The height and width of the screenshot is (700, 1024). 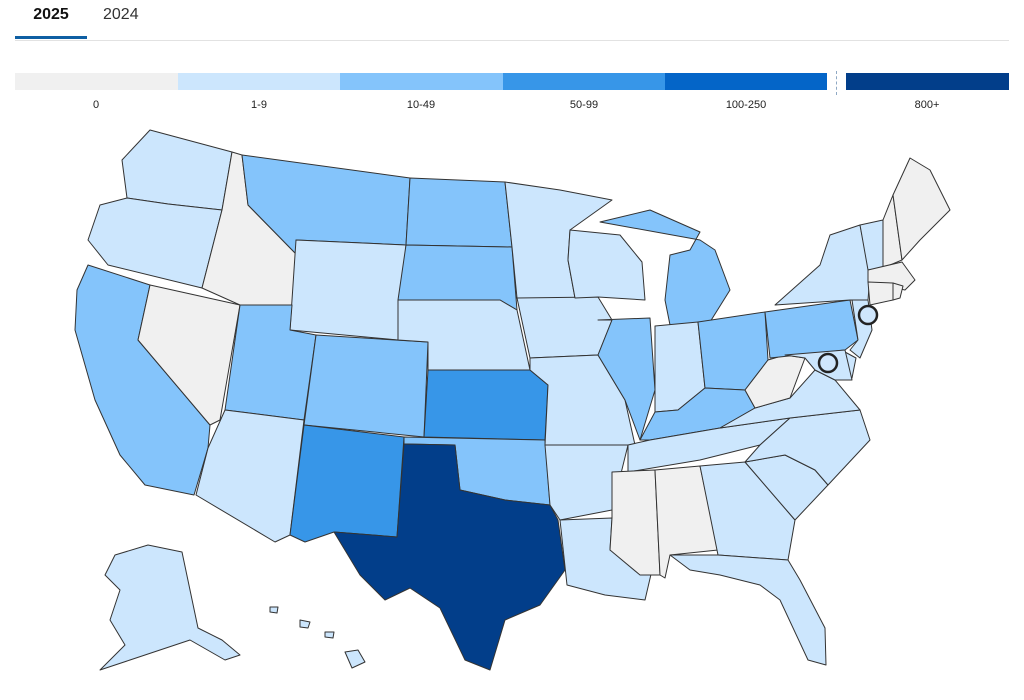 I want to click on state-washington, so click(x=177, y=170).